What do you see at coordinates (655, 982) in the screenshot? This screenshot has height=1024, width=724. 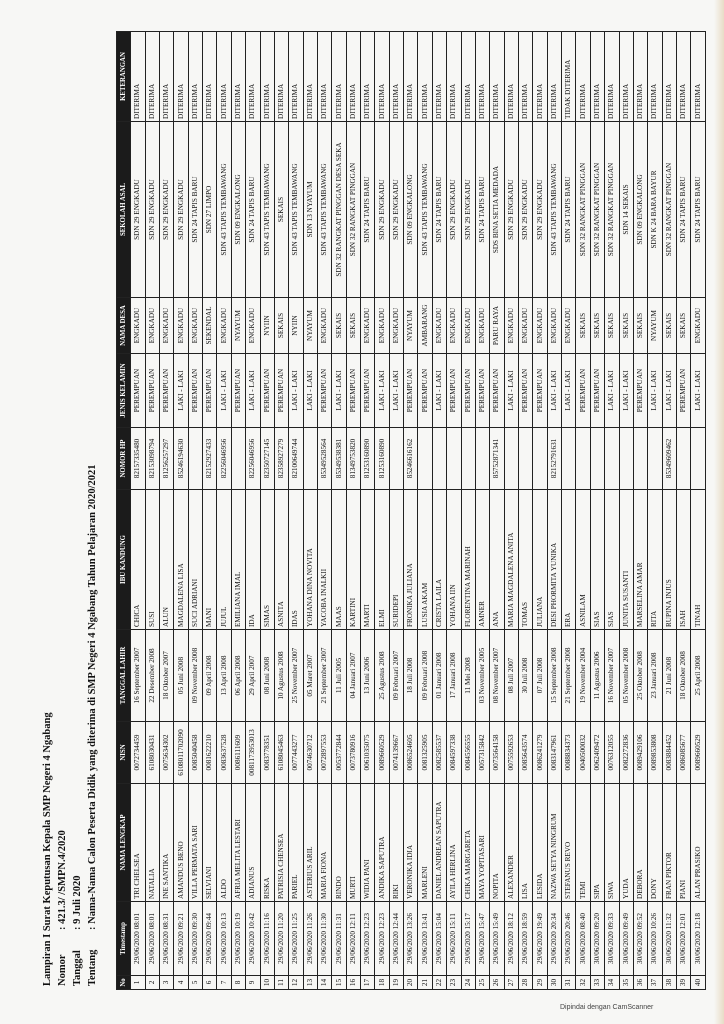 I see `table-cell: 37` at bounding box center [655, 982].